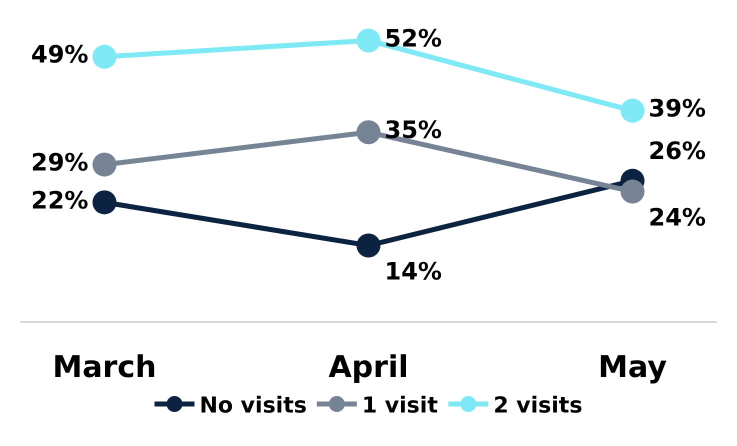 The image size is (737, 446). I want to click on data-label: 24%, so click(677, 218).